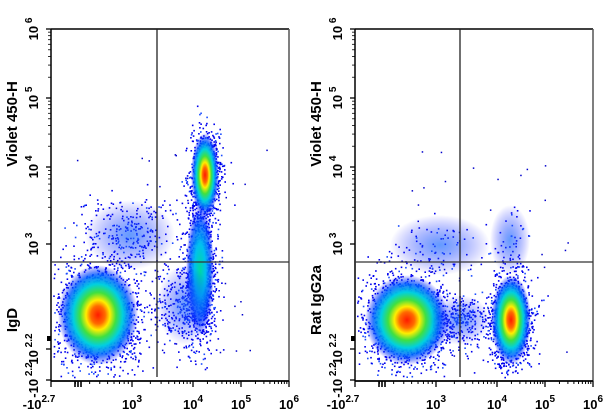  I want to click on y-axis-label-secondary: IgD, so click(12, 320).